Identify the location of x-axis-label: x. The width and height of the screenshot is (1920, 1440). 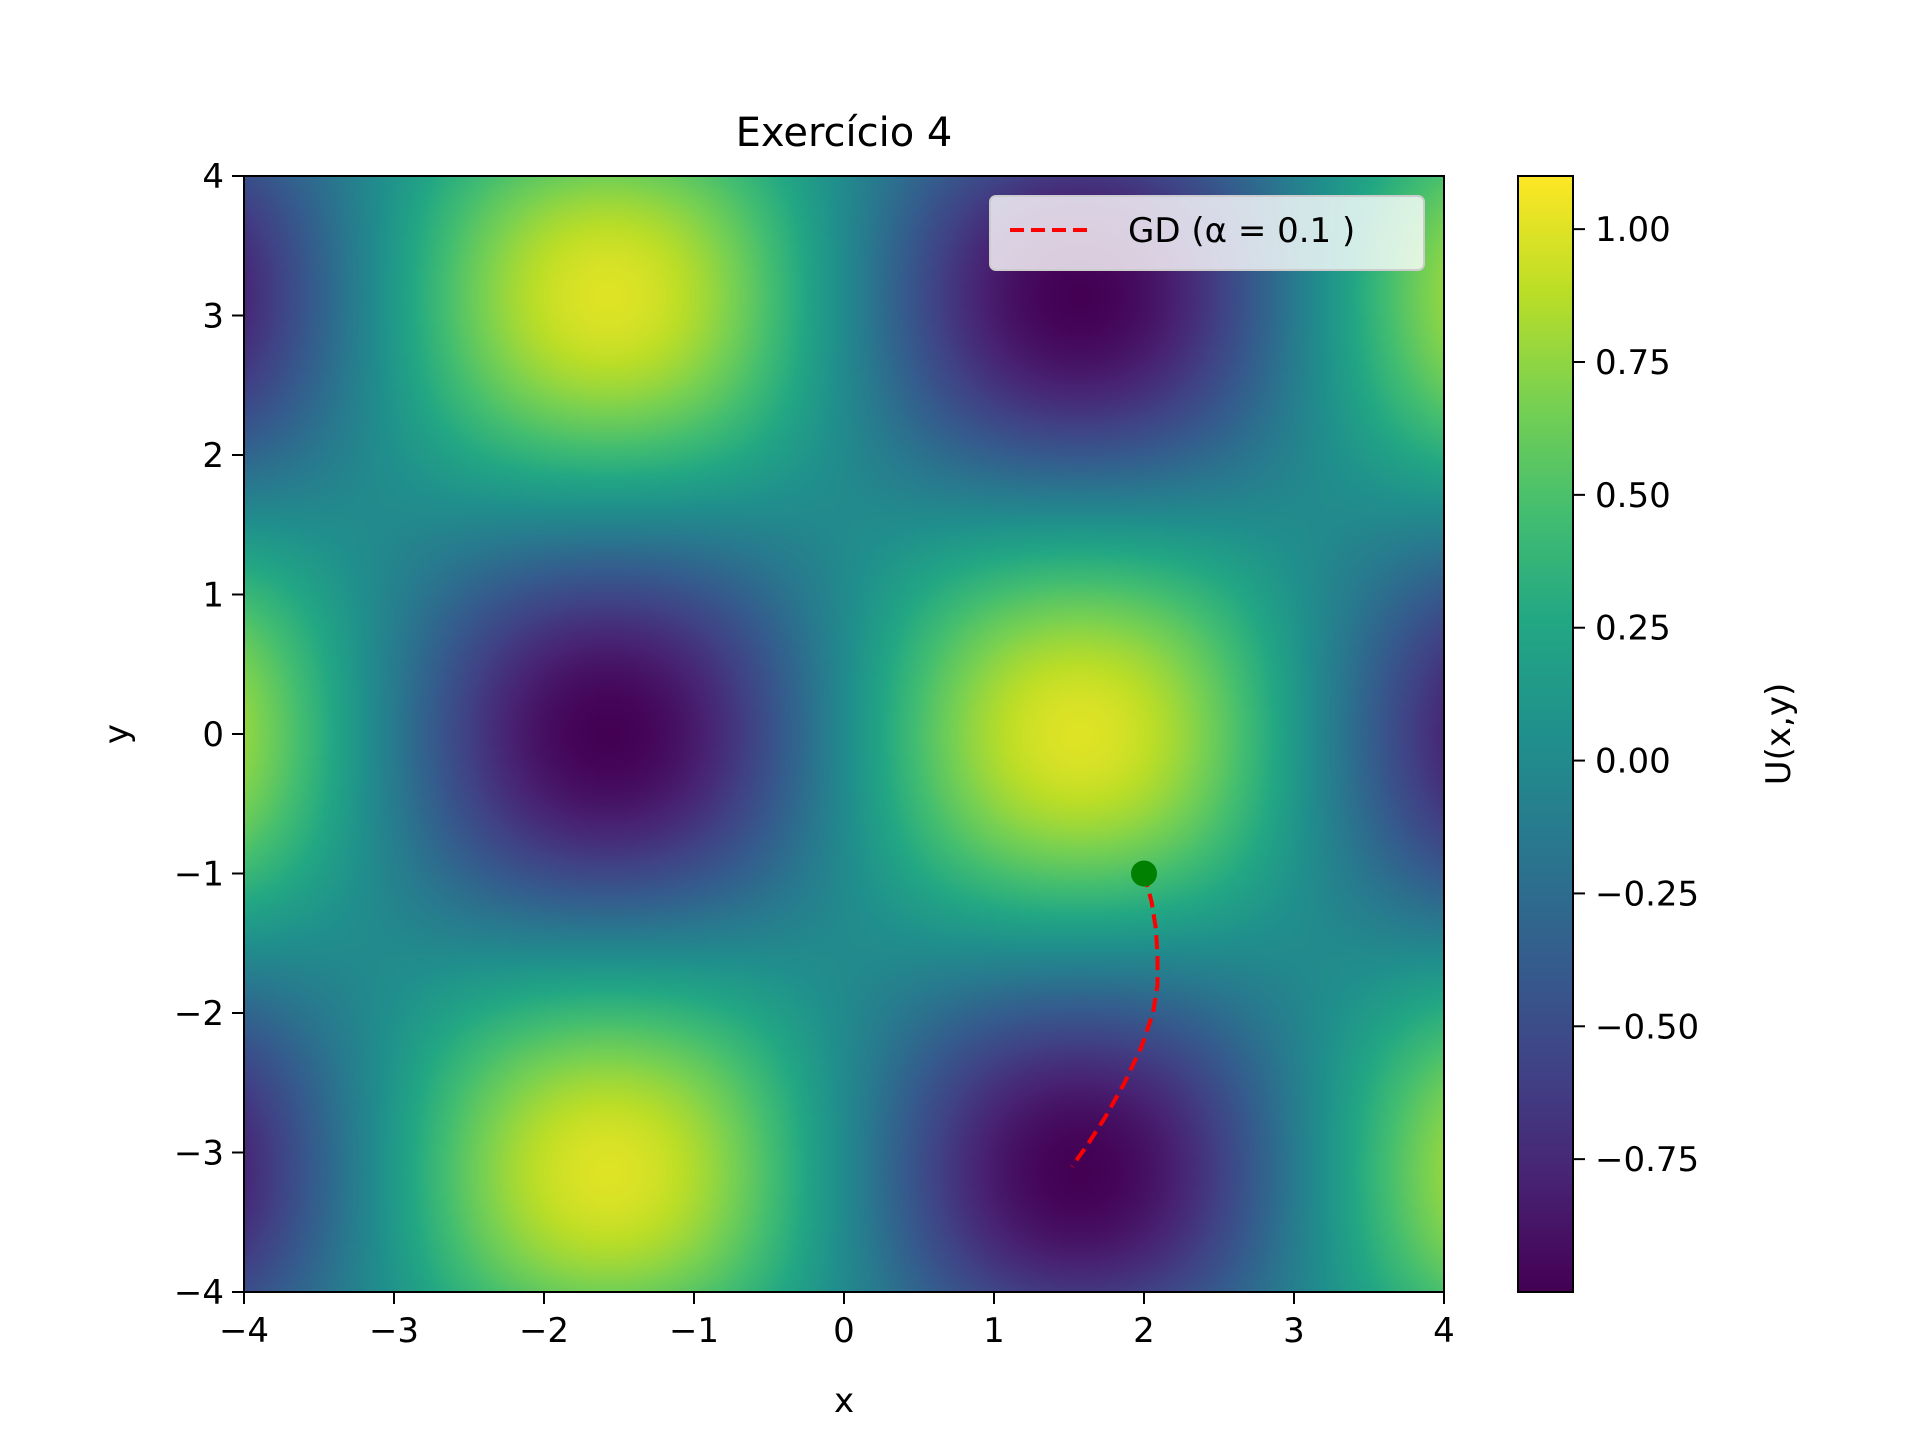
(844, 1401).